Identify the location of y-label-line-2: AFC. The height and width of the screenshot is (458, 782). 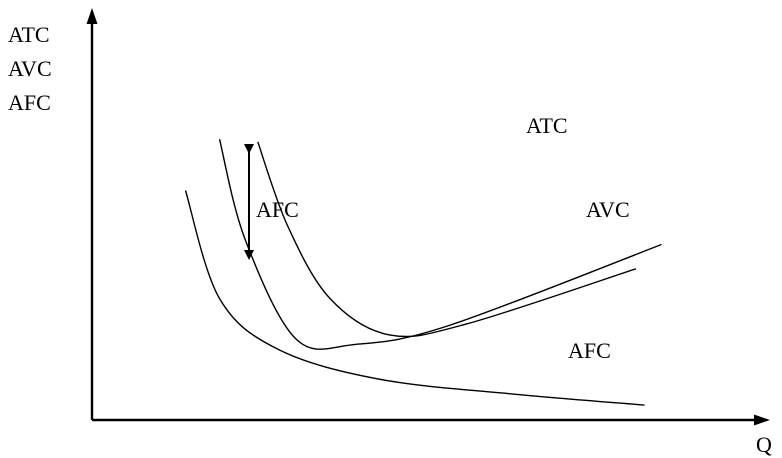
(29, 102).